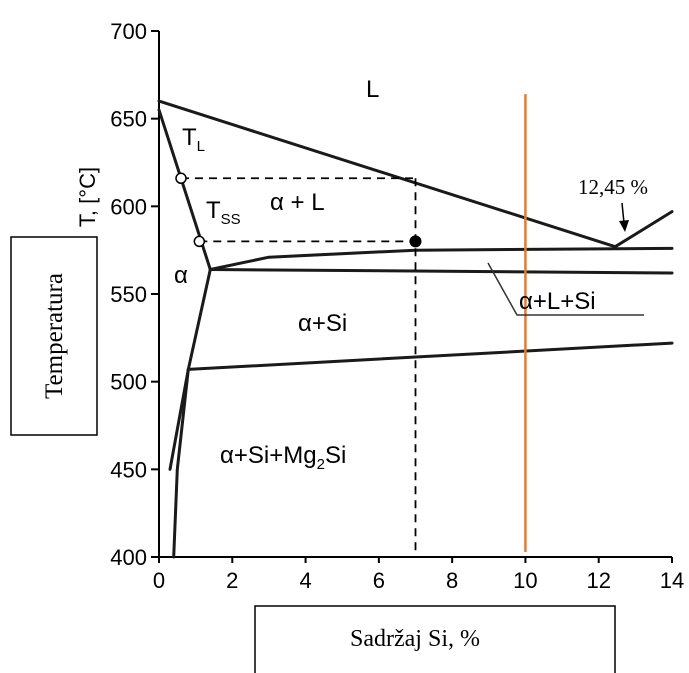 This screenshot has height=673, width=689. What do you see at coordinates (623, 213) in the screenshot?
I see `eutectic-arrow-shaft` at bounding box center [623, 213].